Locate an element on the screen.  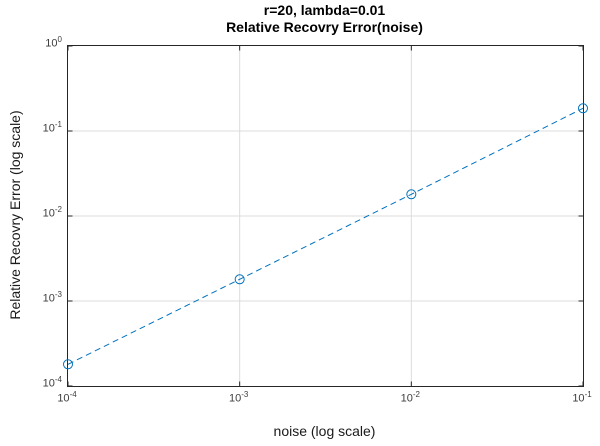
y-tick-label: 10⁻⁴ is located at coordinates (52, 382).